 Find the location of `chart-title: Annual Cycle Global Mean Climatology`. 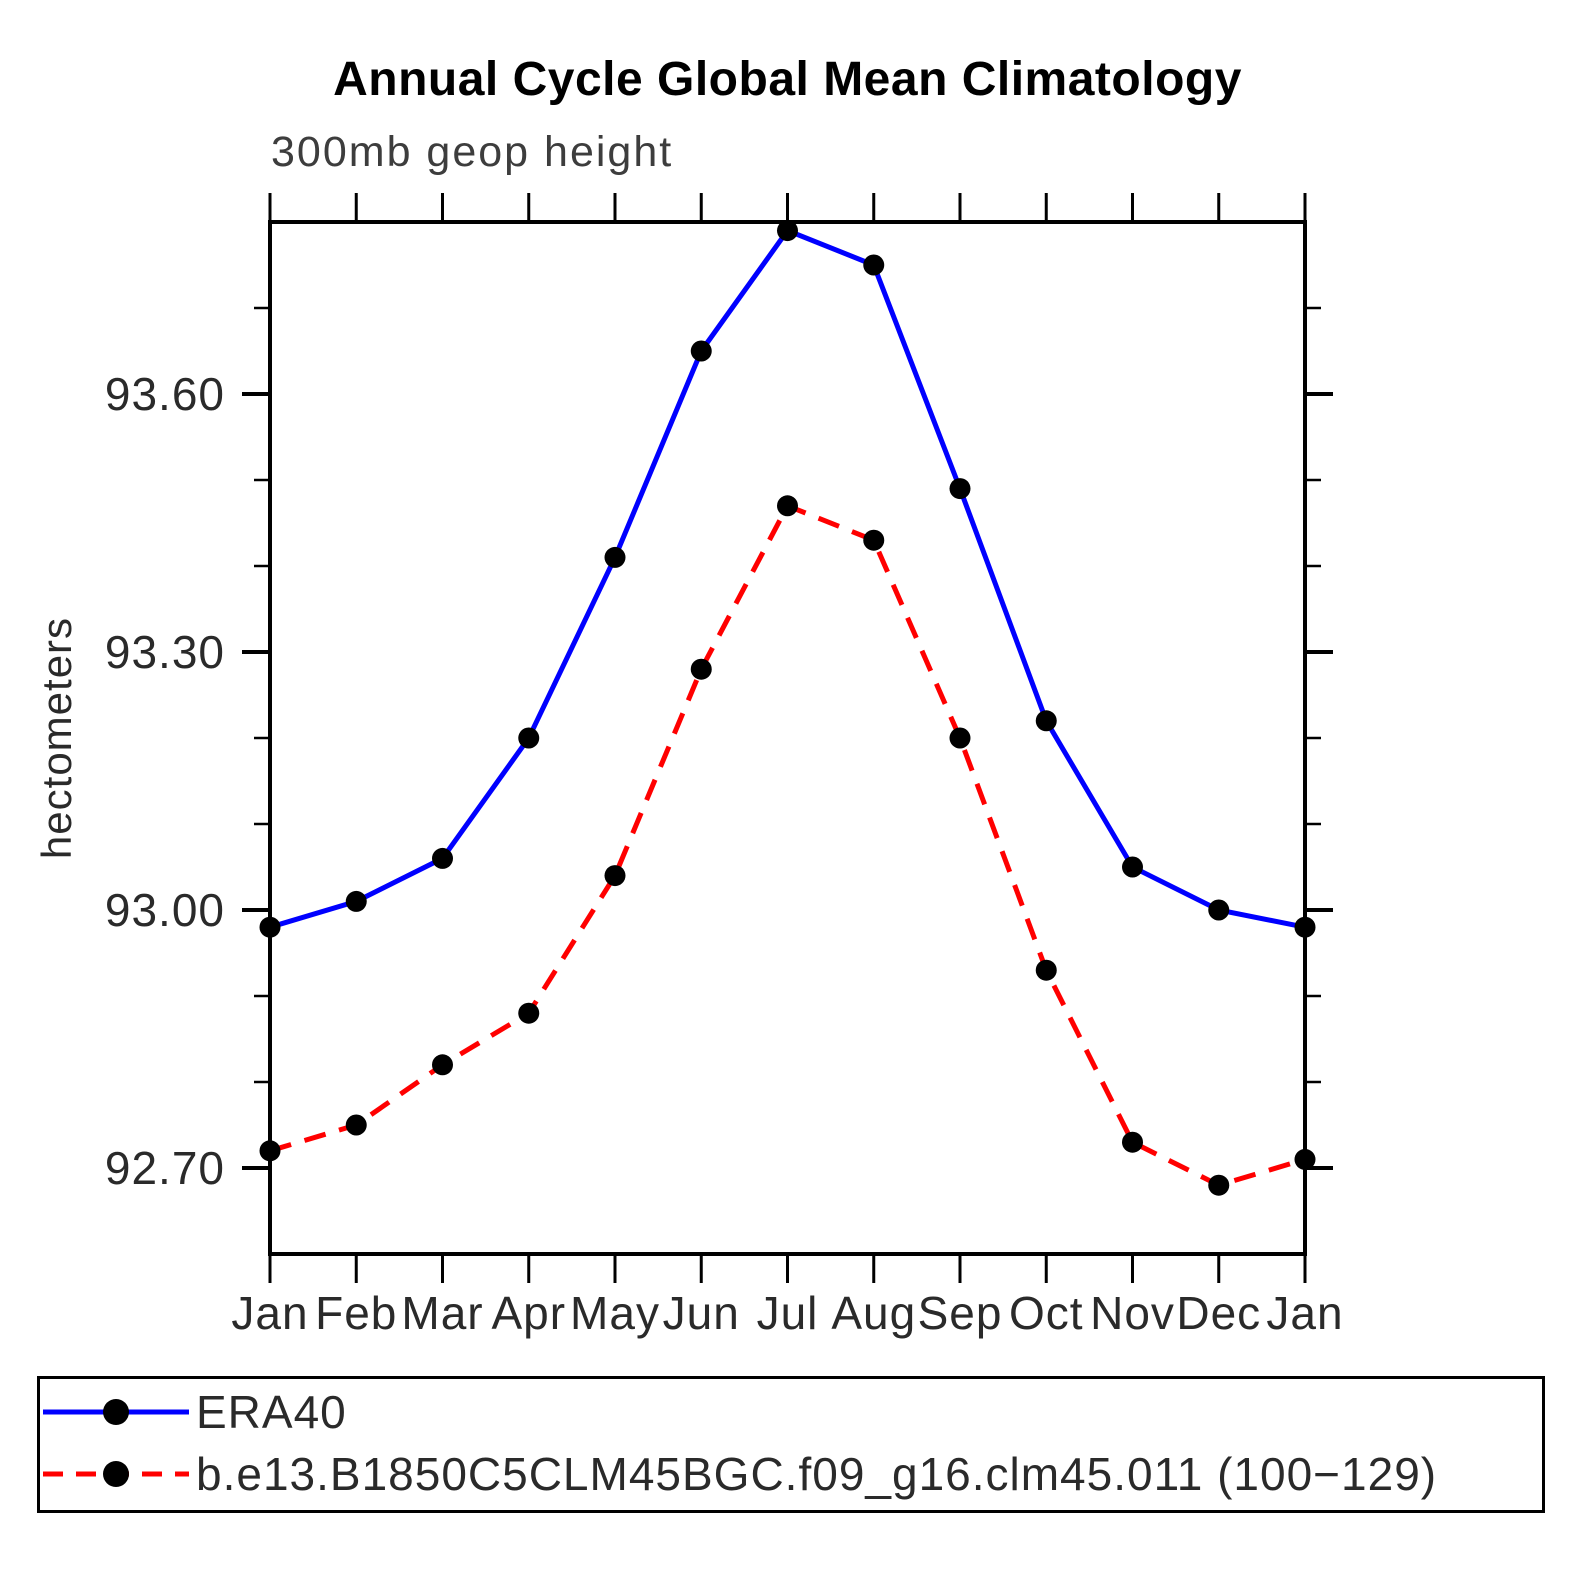

chart-title: Annual Cycle Global Mean Climatology is located at coordinates (787, 79).